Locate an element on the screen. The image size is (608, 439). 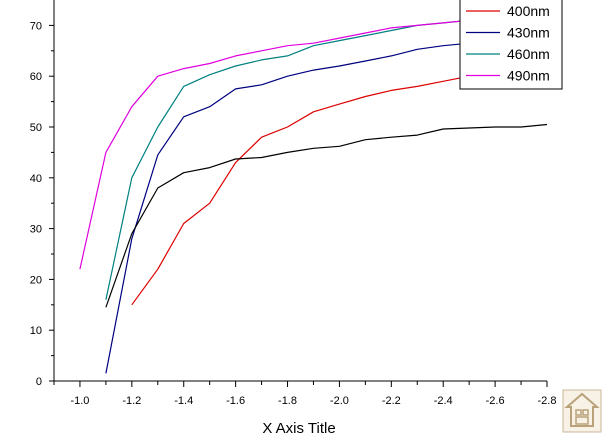
y-tick-label: 10 is located at coordinates (36, 331).